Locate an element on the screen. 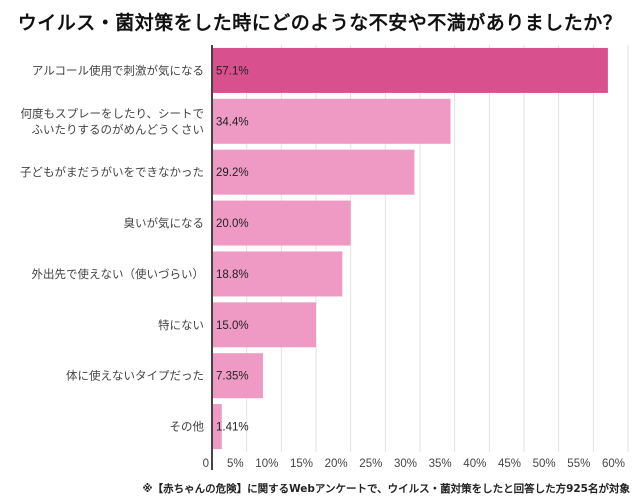  value-label: 29.2% is located at coordinates (232, 173).